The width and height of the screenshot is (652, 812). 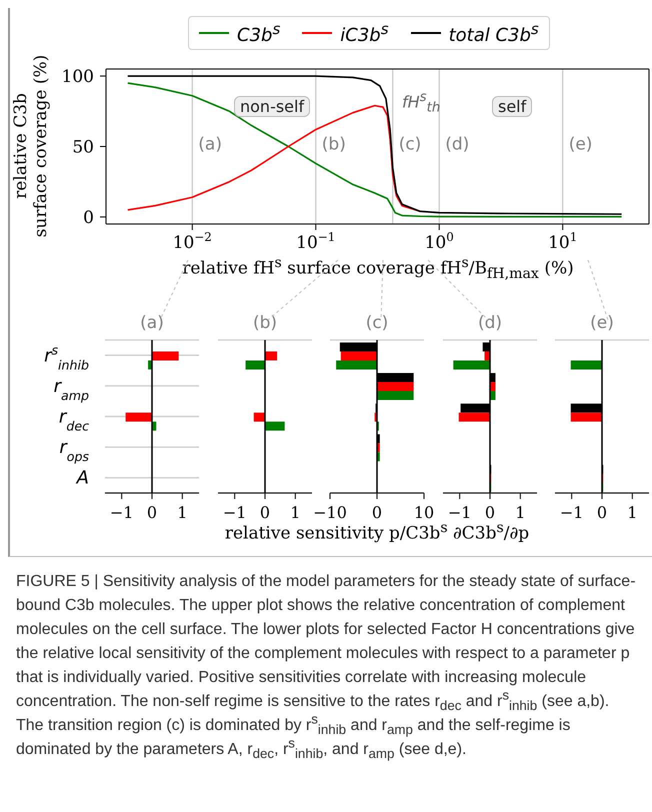 I want to click on annotation: self, so click(x=512, y=106).